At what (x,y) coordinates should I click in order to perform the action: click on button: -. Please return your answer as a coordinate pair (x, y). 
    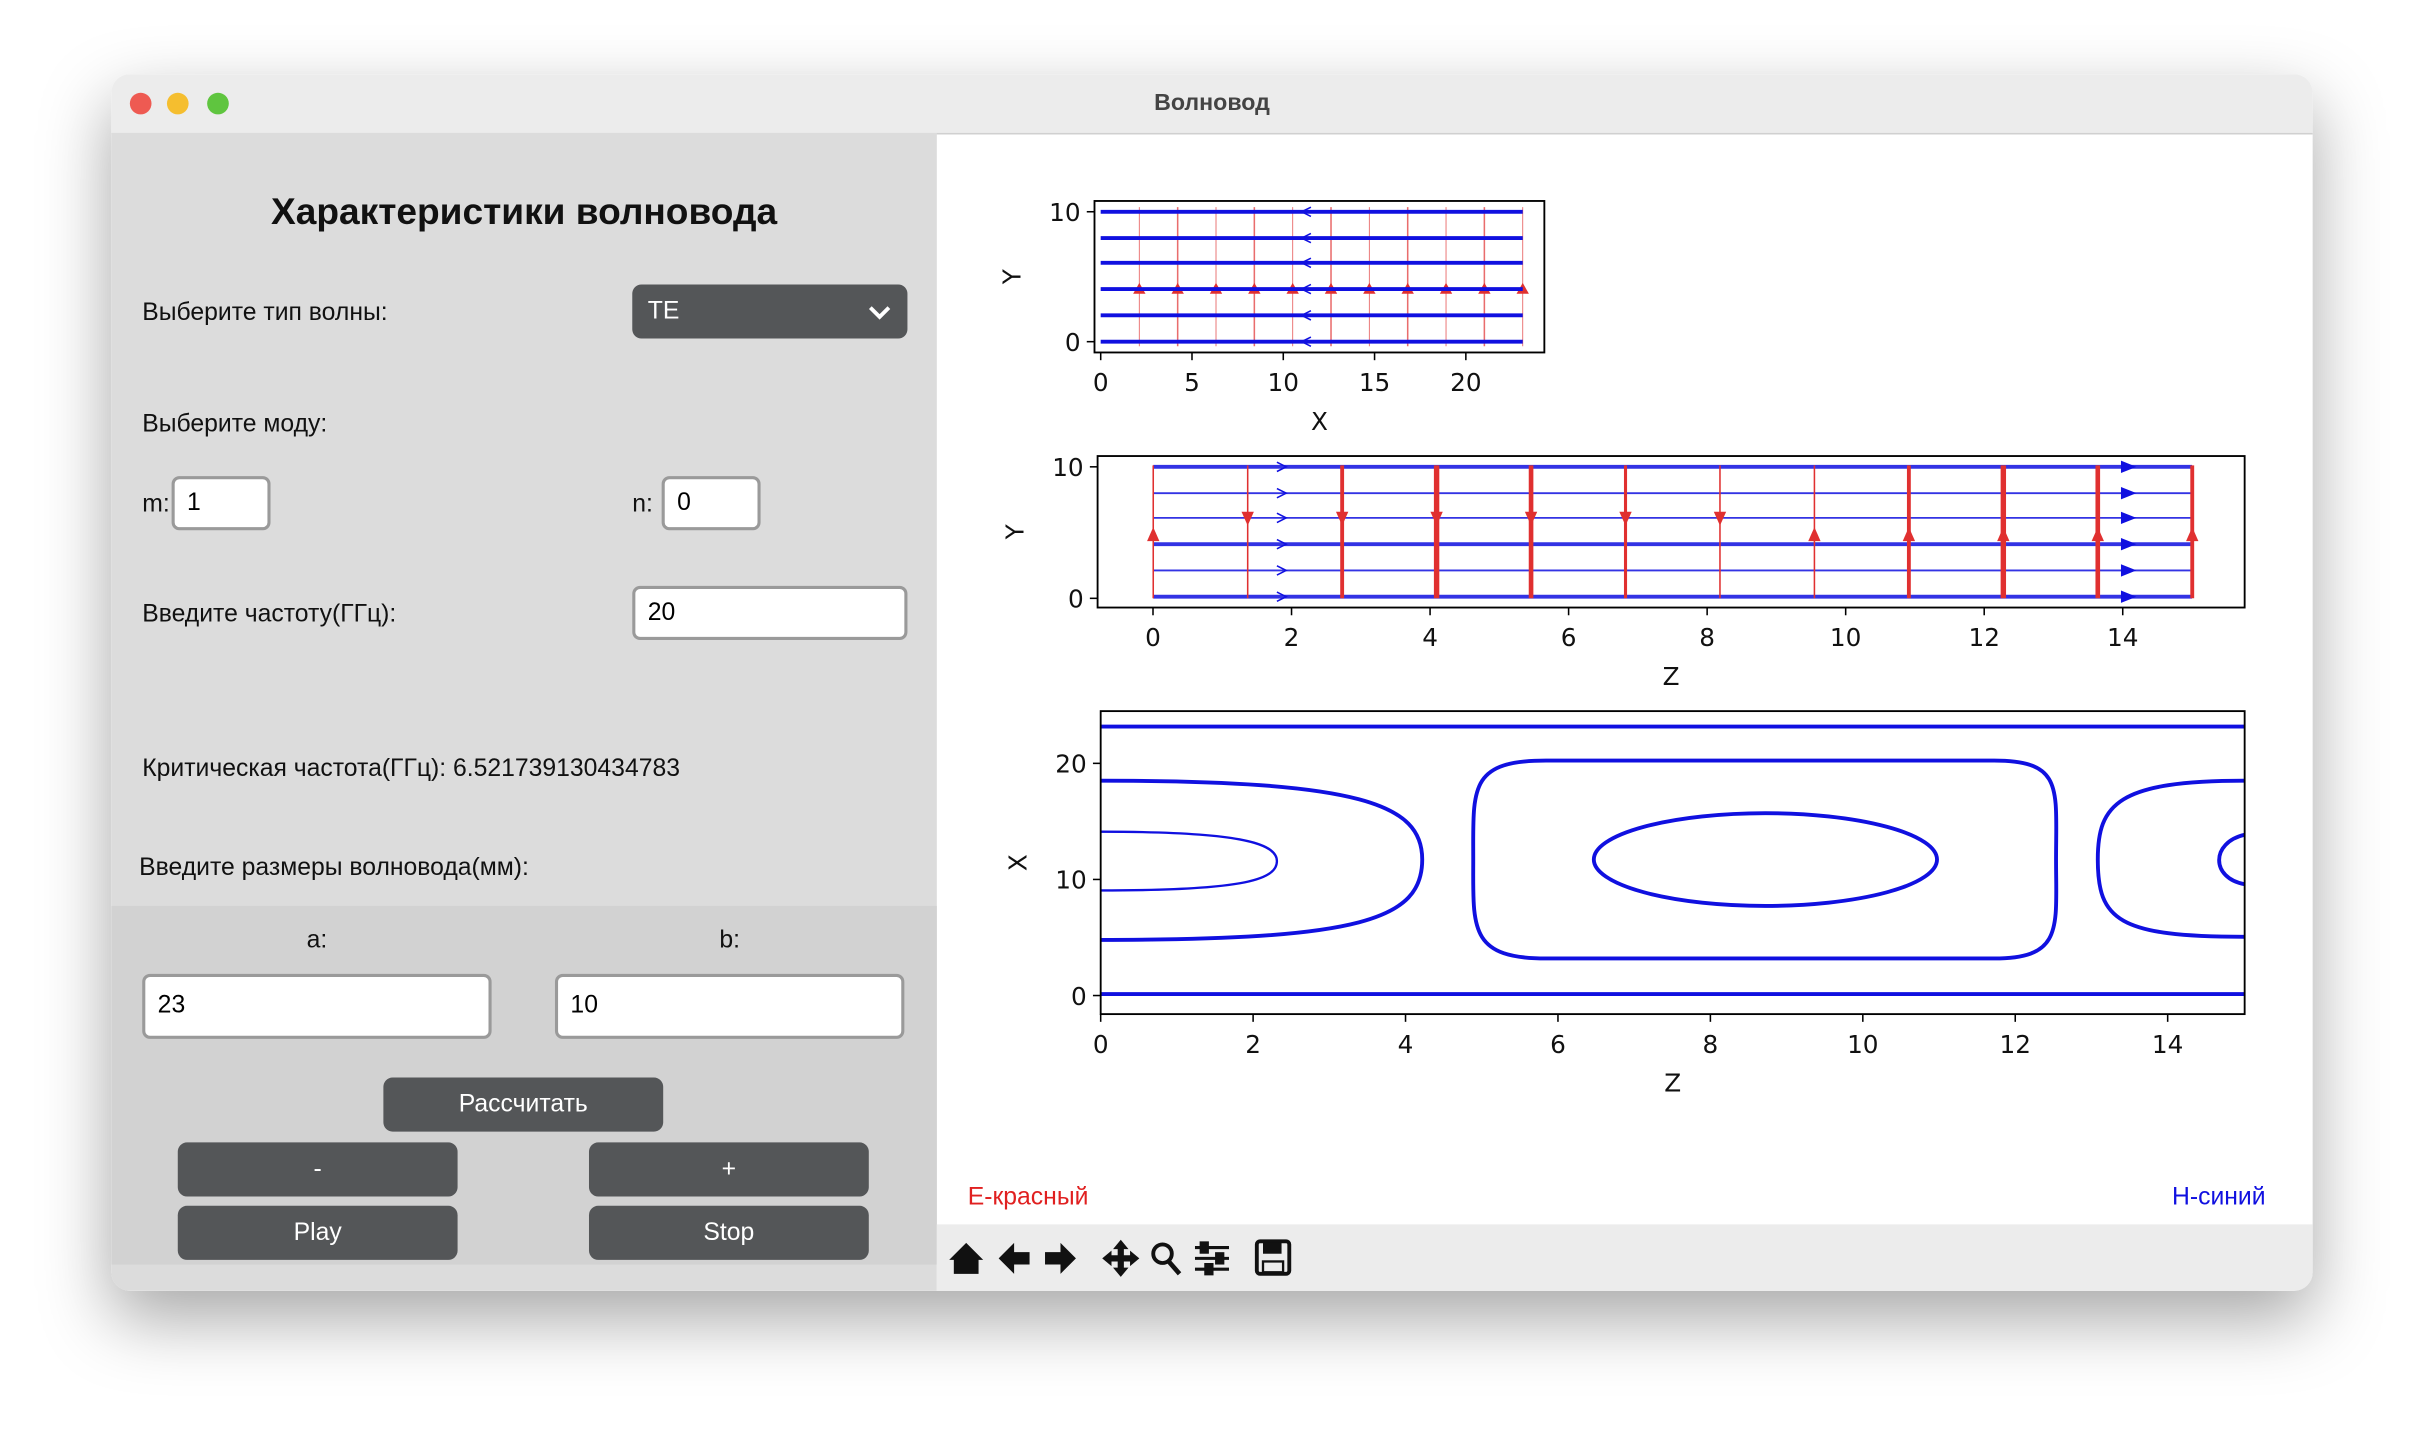
    Looking at the image, I should click on (317, 1169).